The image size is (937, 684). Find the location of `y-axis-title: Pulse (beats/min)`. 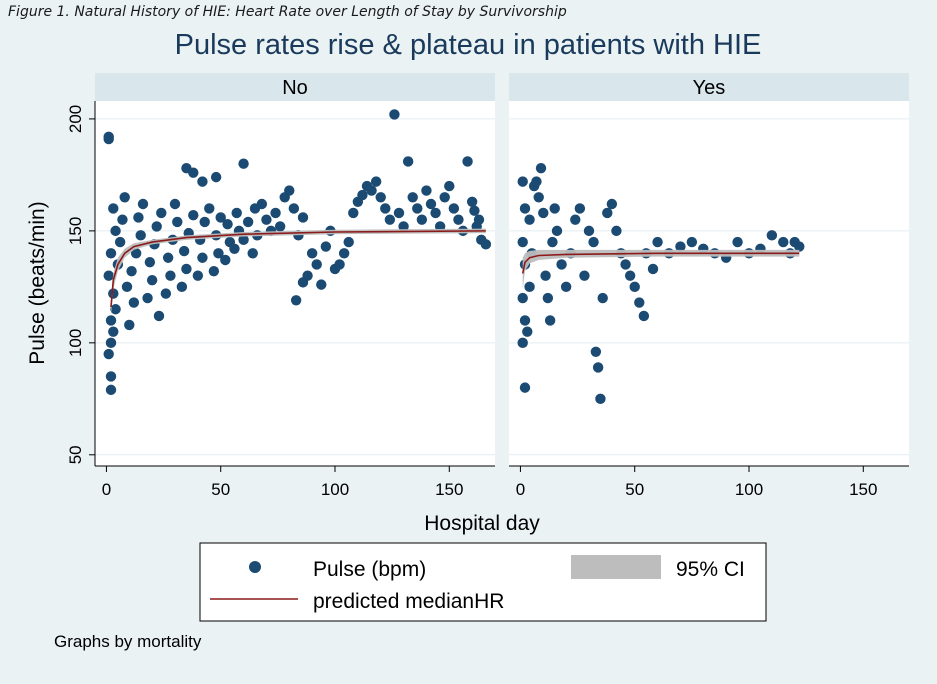

y-axis-title: Pulse (beats/min) is located at coordinates (37, 282).